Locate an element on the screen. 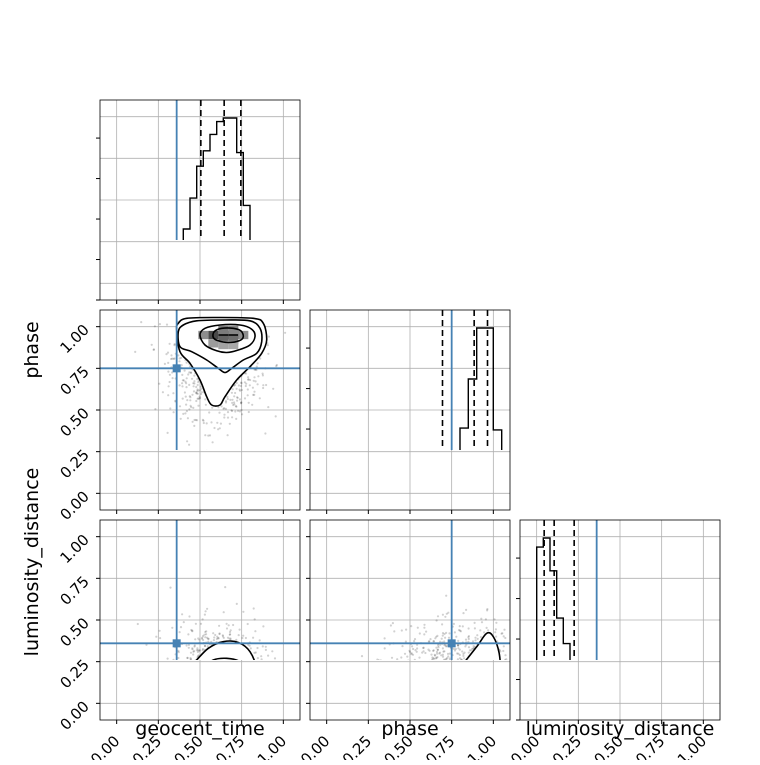 The image size is (760, 765). contour-line is located at coordinates (482, 686).